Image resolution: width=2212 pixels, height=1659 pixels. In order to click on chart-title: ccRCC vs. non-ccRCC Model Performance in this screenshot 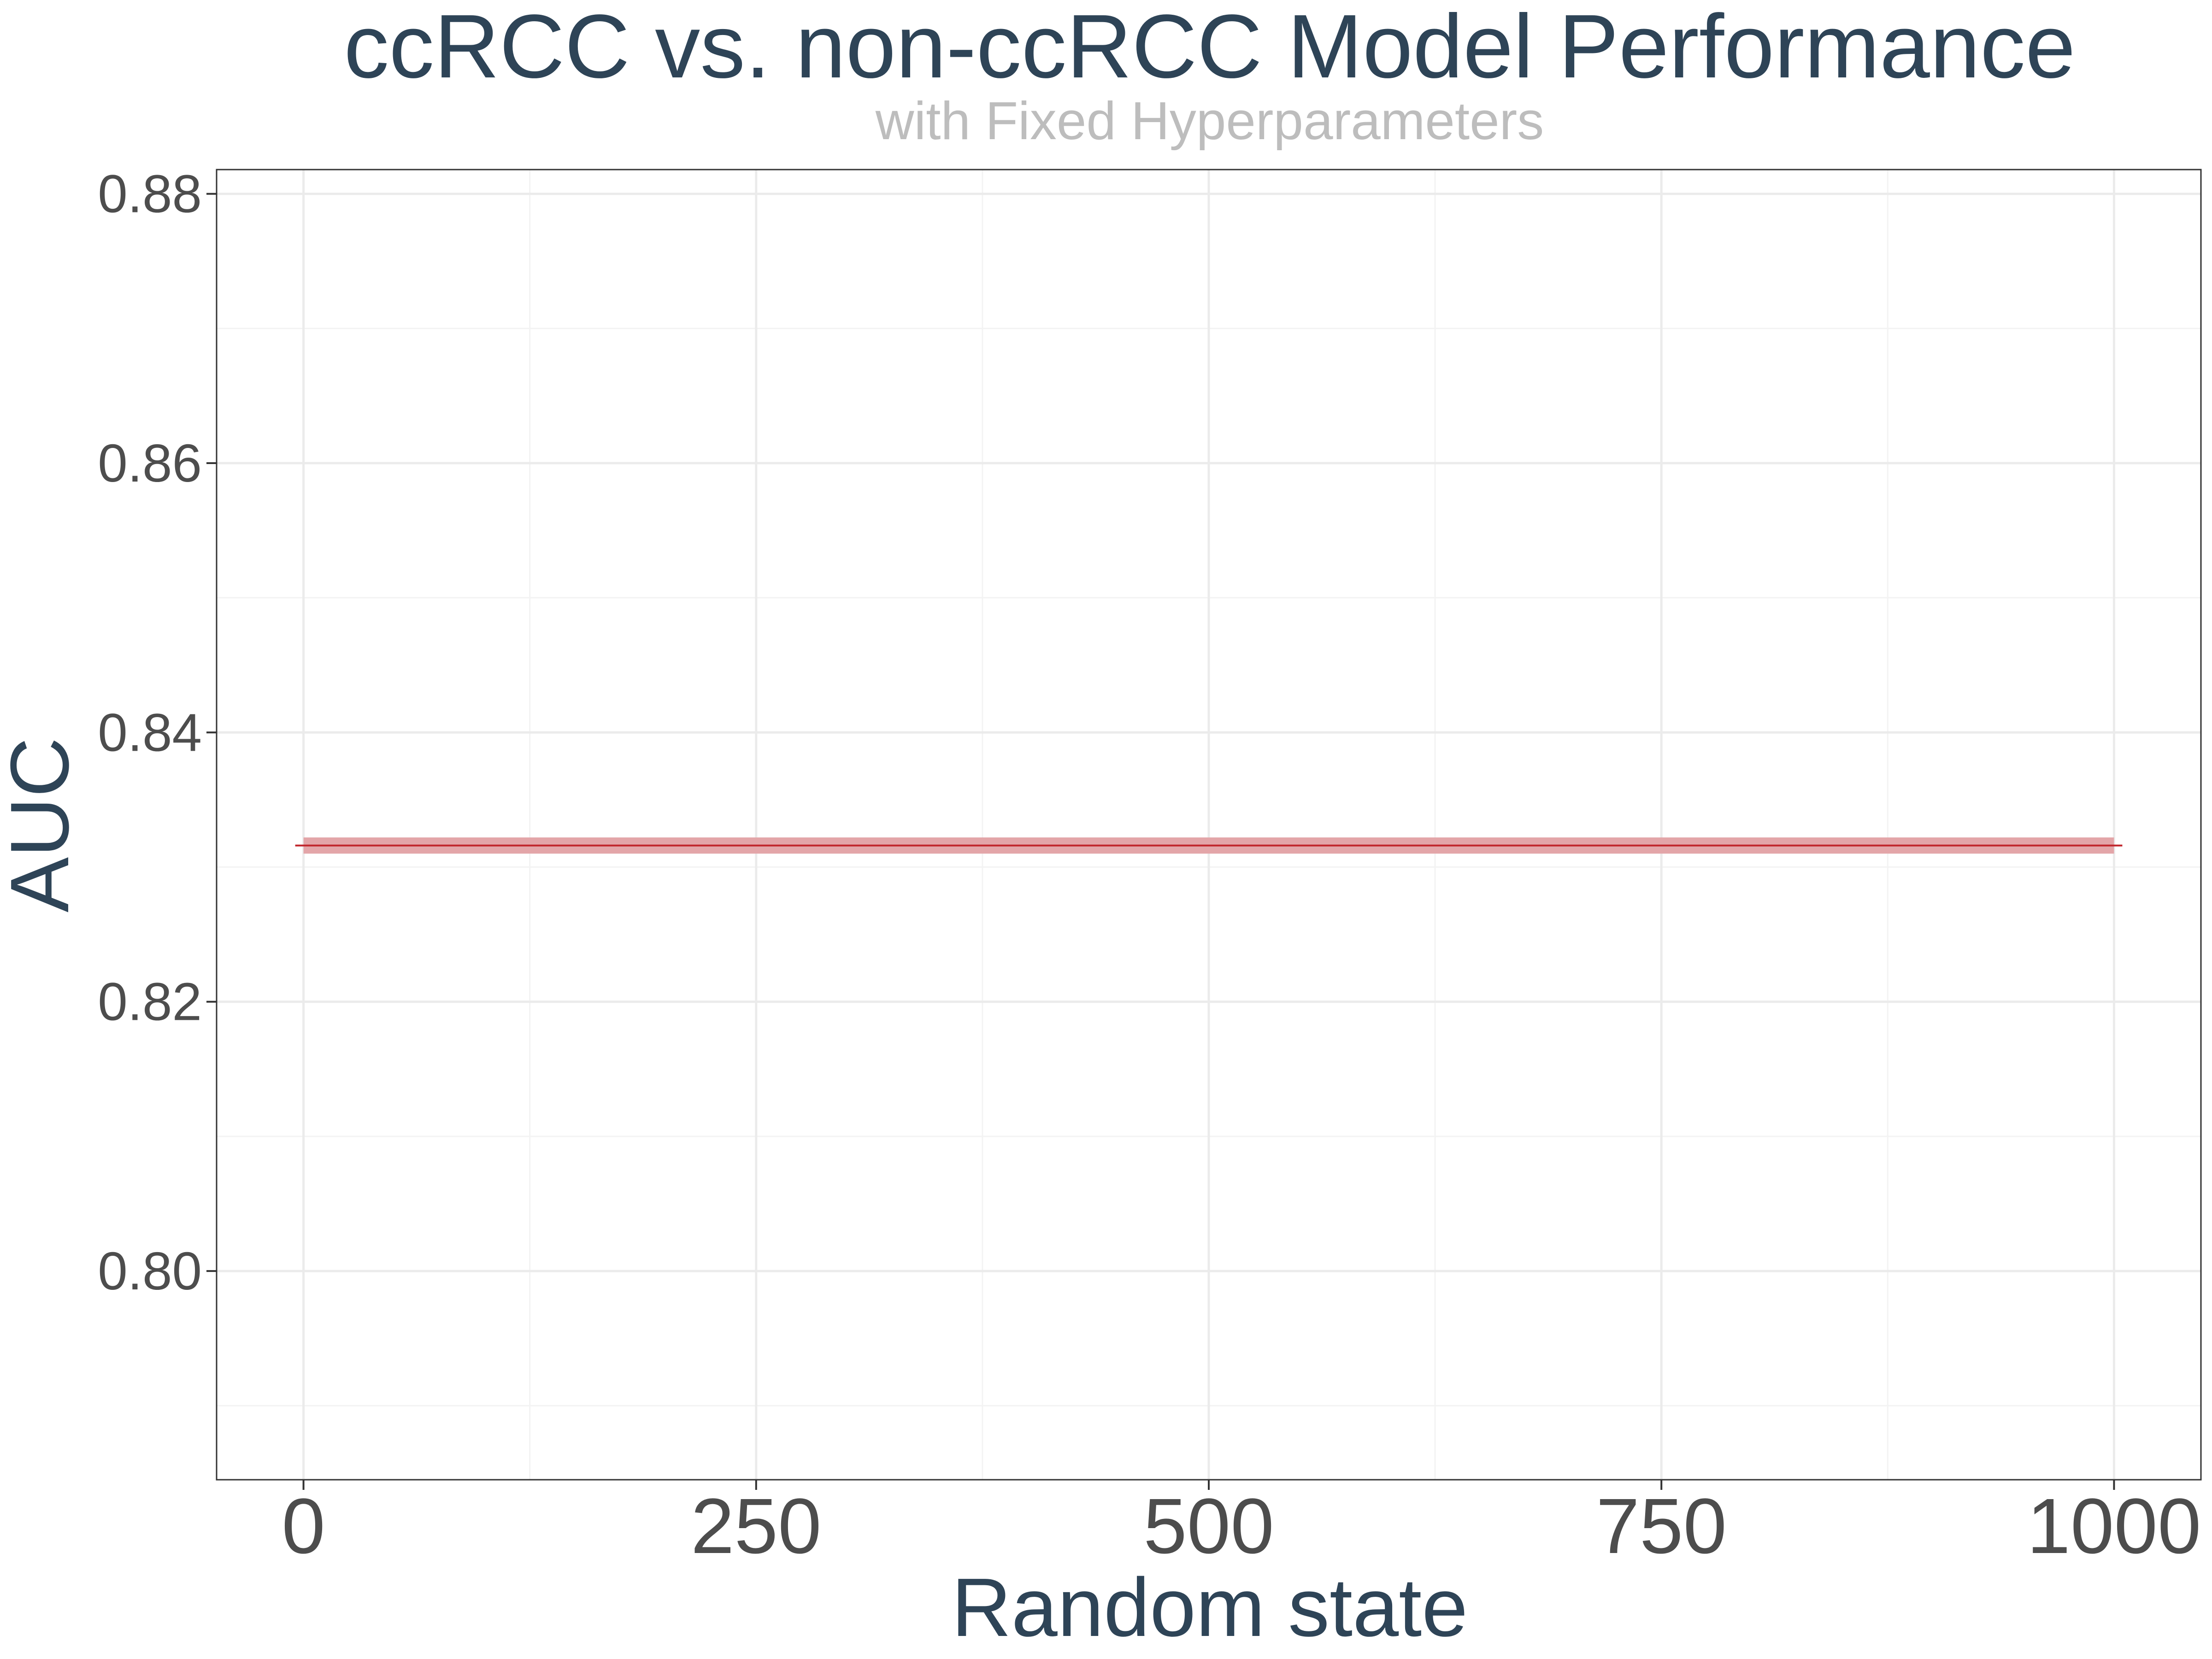, I will do `click(1210, 48)`.